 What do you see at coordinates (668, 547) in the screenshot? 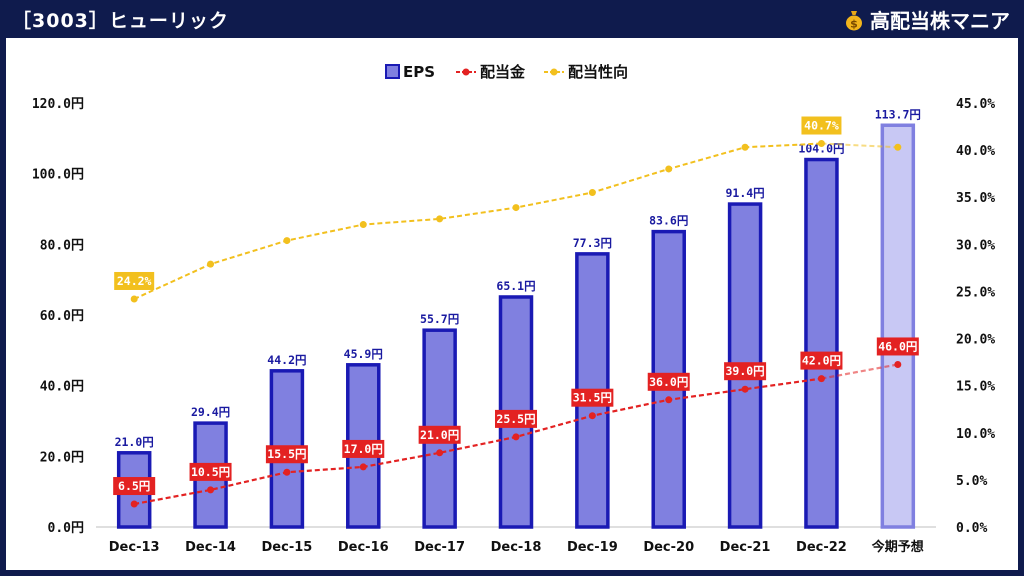
I see `x-tick-label: Dec-20` at bounding box center [668, 547].